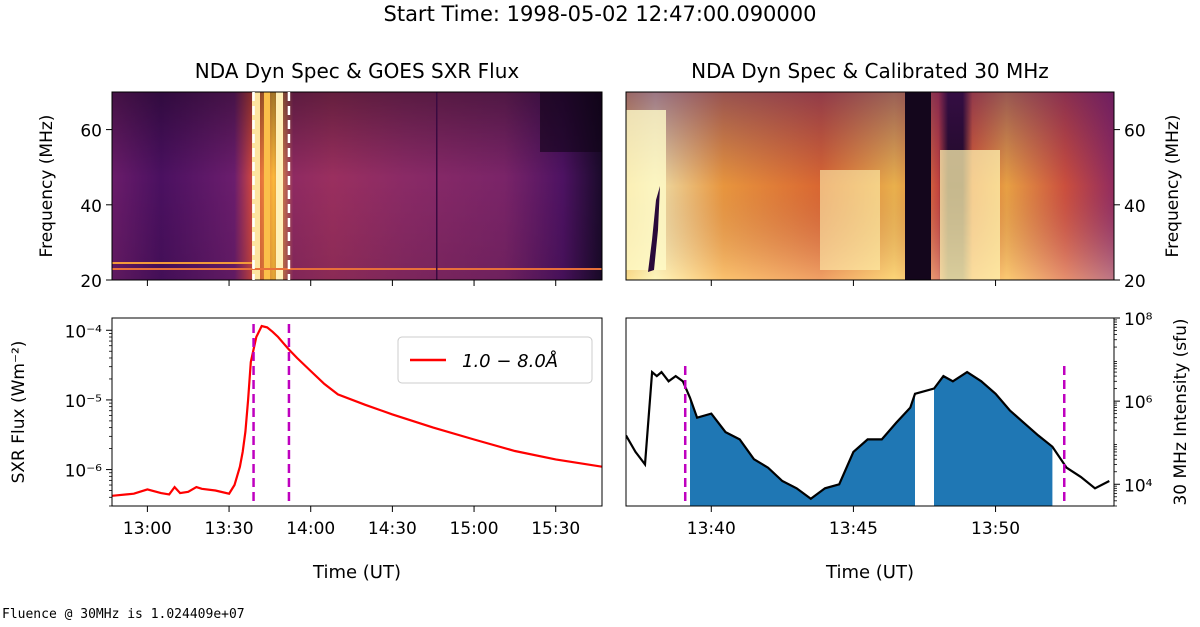  I want to click on y-tick-label: 10⁻⁶, so click(84, 472).